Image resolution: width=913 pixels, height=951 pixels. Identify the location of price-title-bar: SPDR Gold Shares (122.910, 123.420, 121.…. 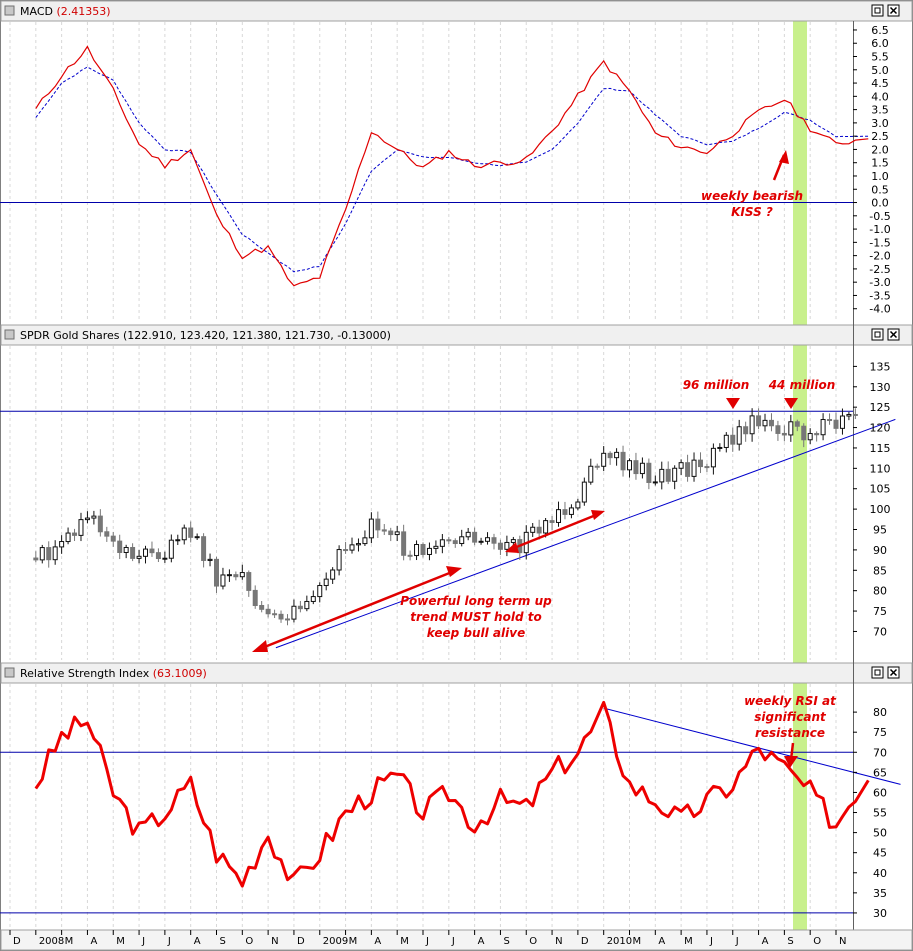
(456, 335).